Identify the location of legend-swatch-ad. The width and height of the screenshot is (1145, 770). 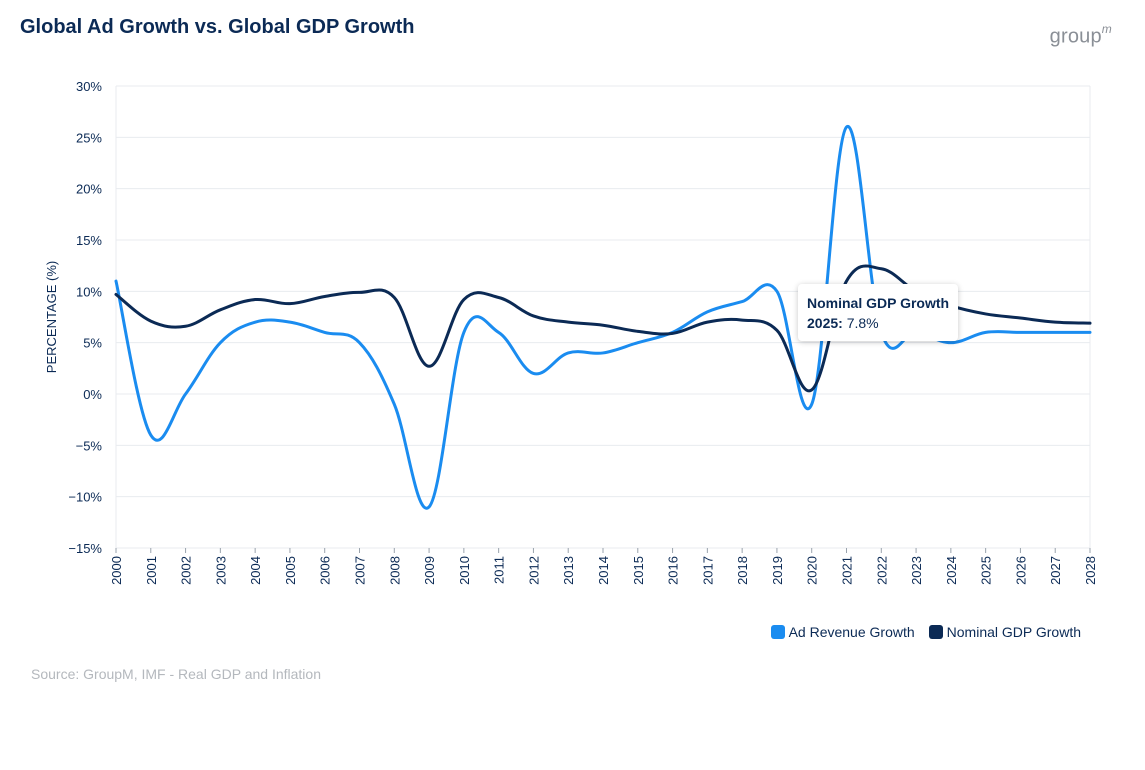
(777, 632).